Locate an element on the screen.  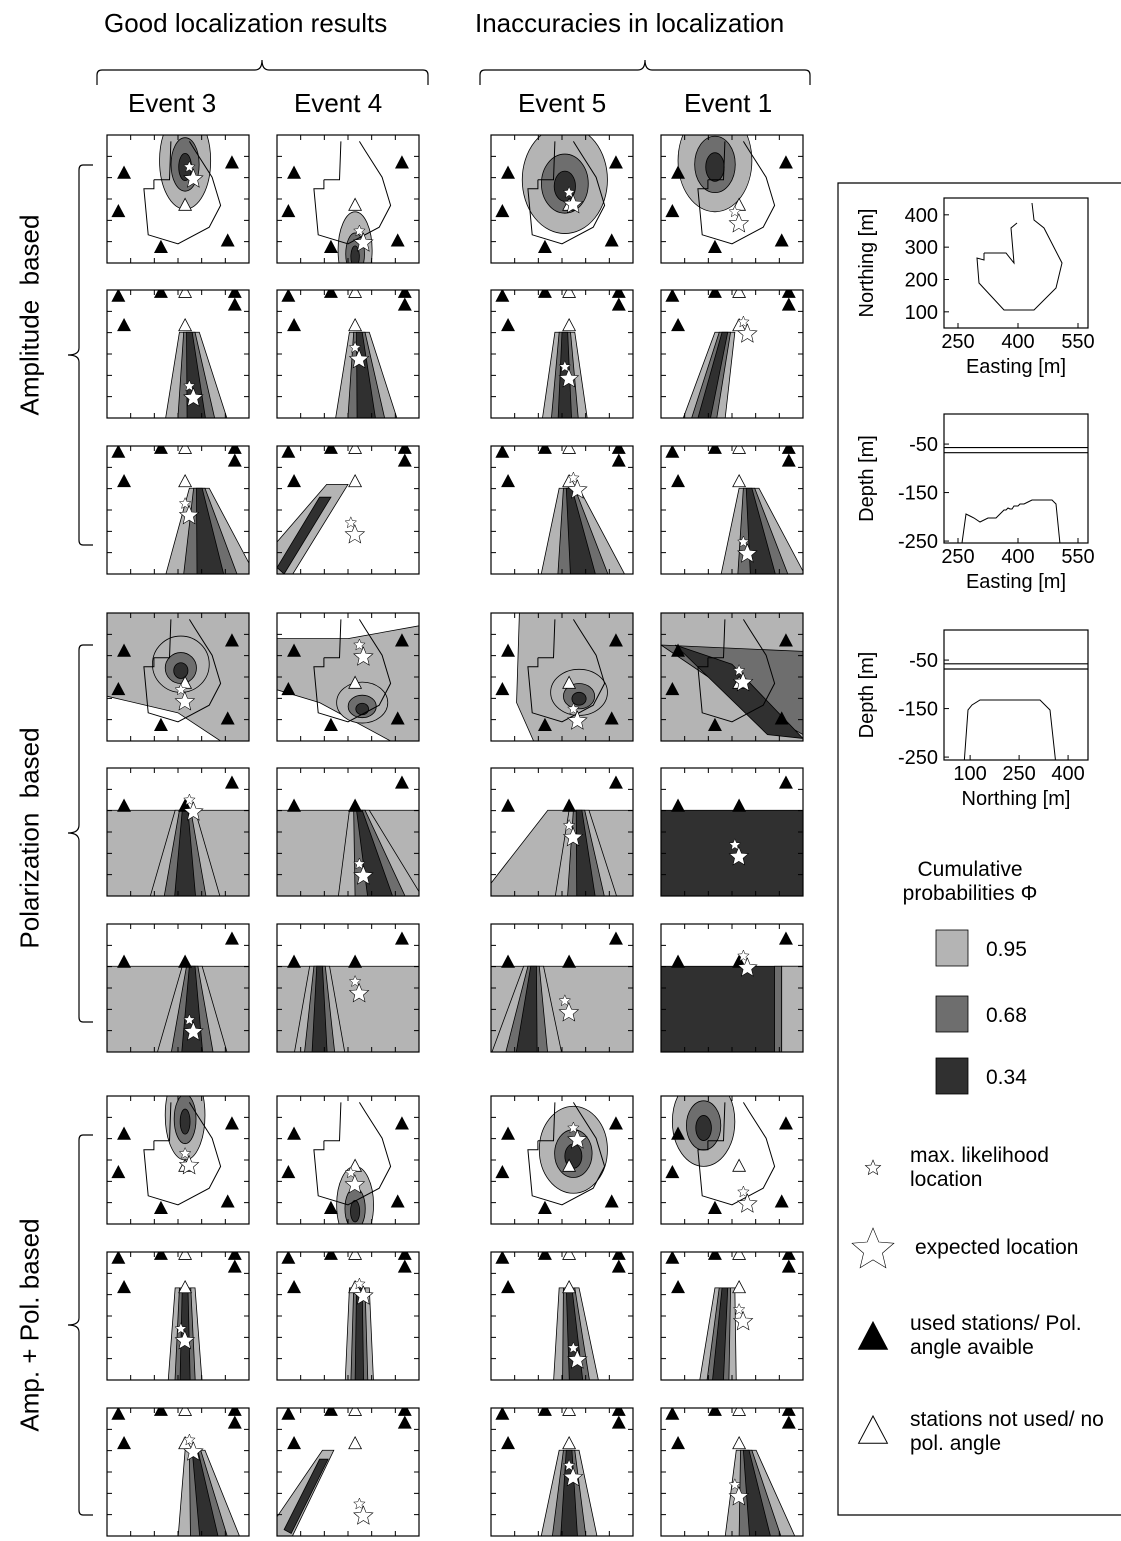
legend-label: stations not used/ no pol. angle is located at coordinates (1007, 1431).